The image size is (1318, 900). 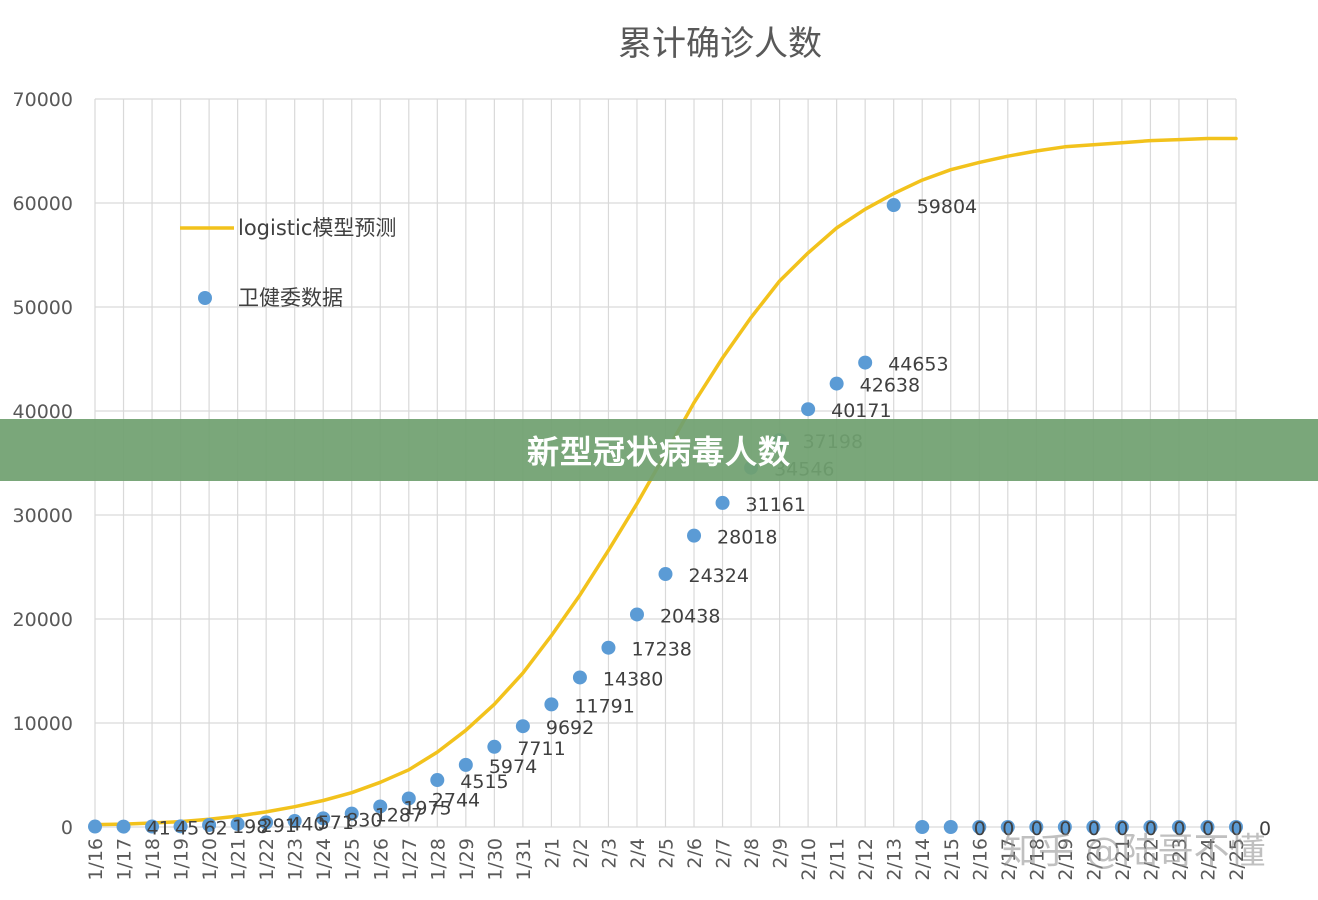 I want to click on x-tick-label: 2/10, so click(x=809, y=859).